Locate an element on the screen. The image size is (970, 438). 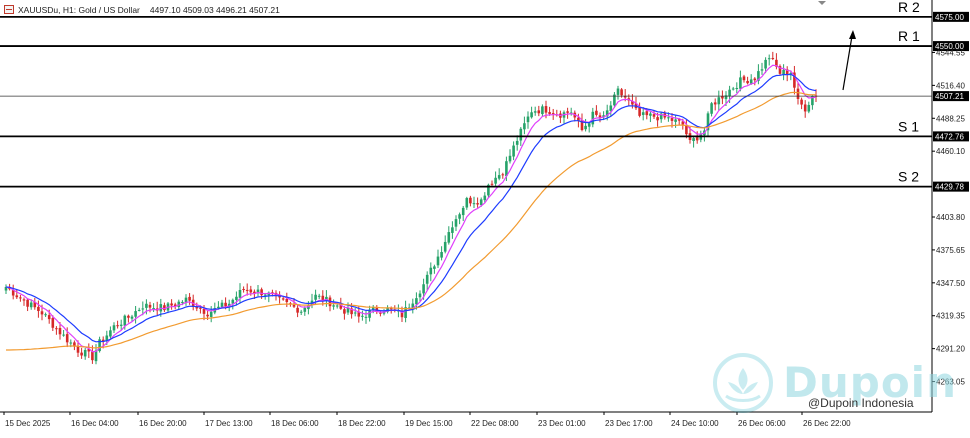
level-name-s2: S 2 is located at coordinates (908, 177).